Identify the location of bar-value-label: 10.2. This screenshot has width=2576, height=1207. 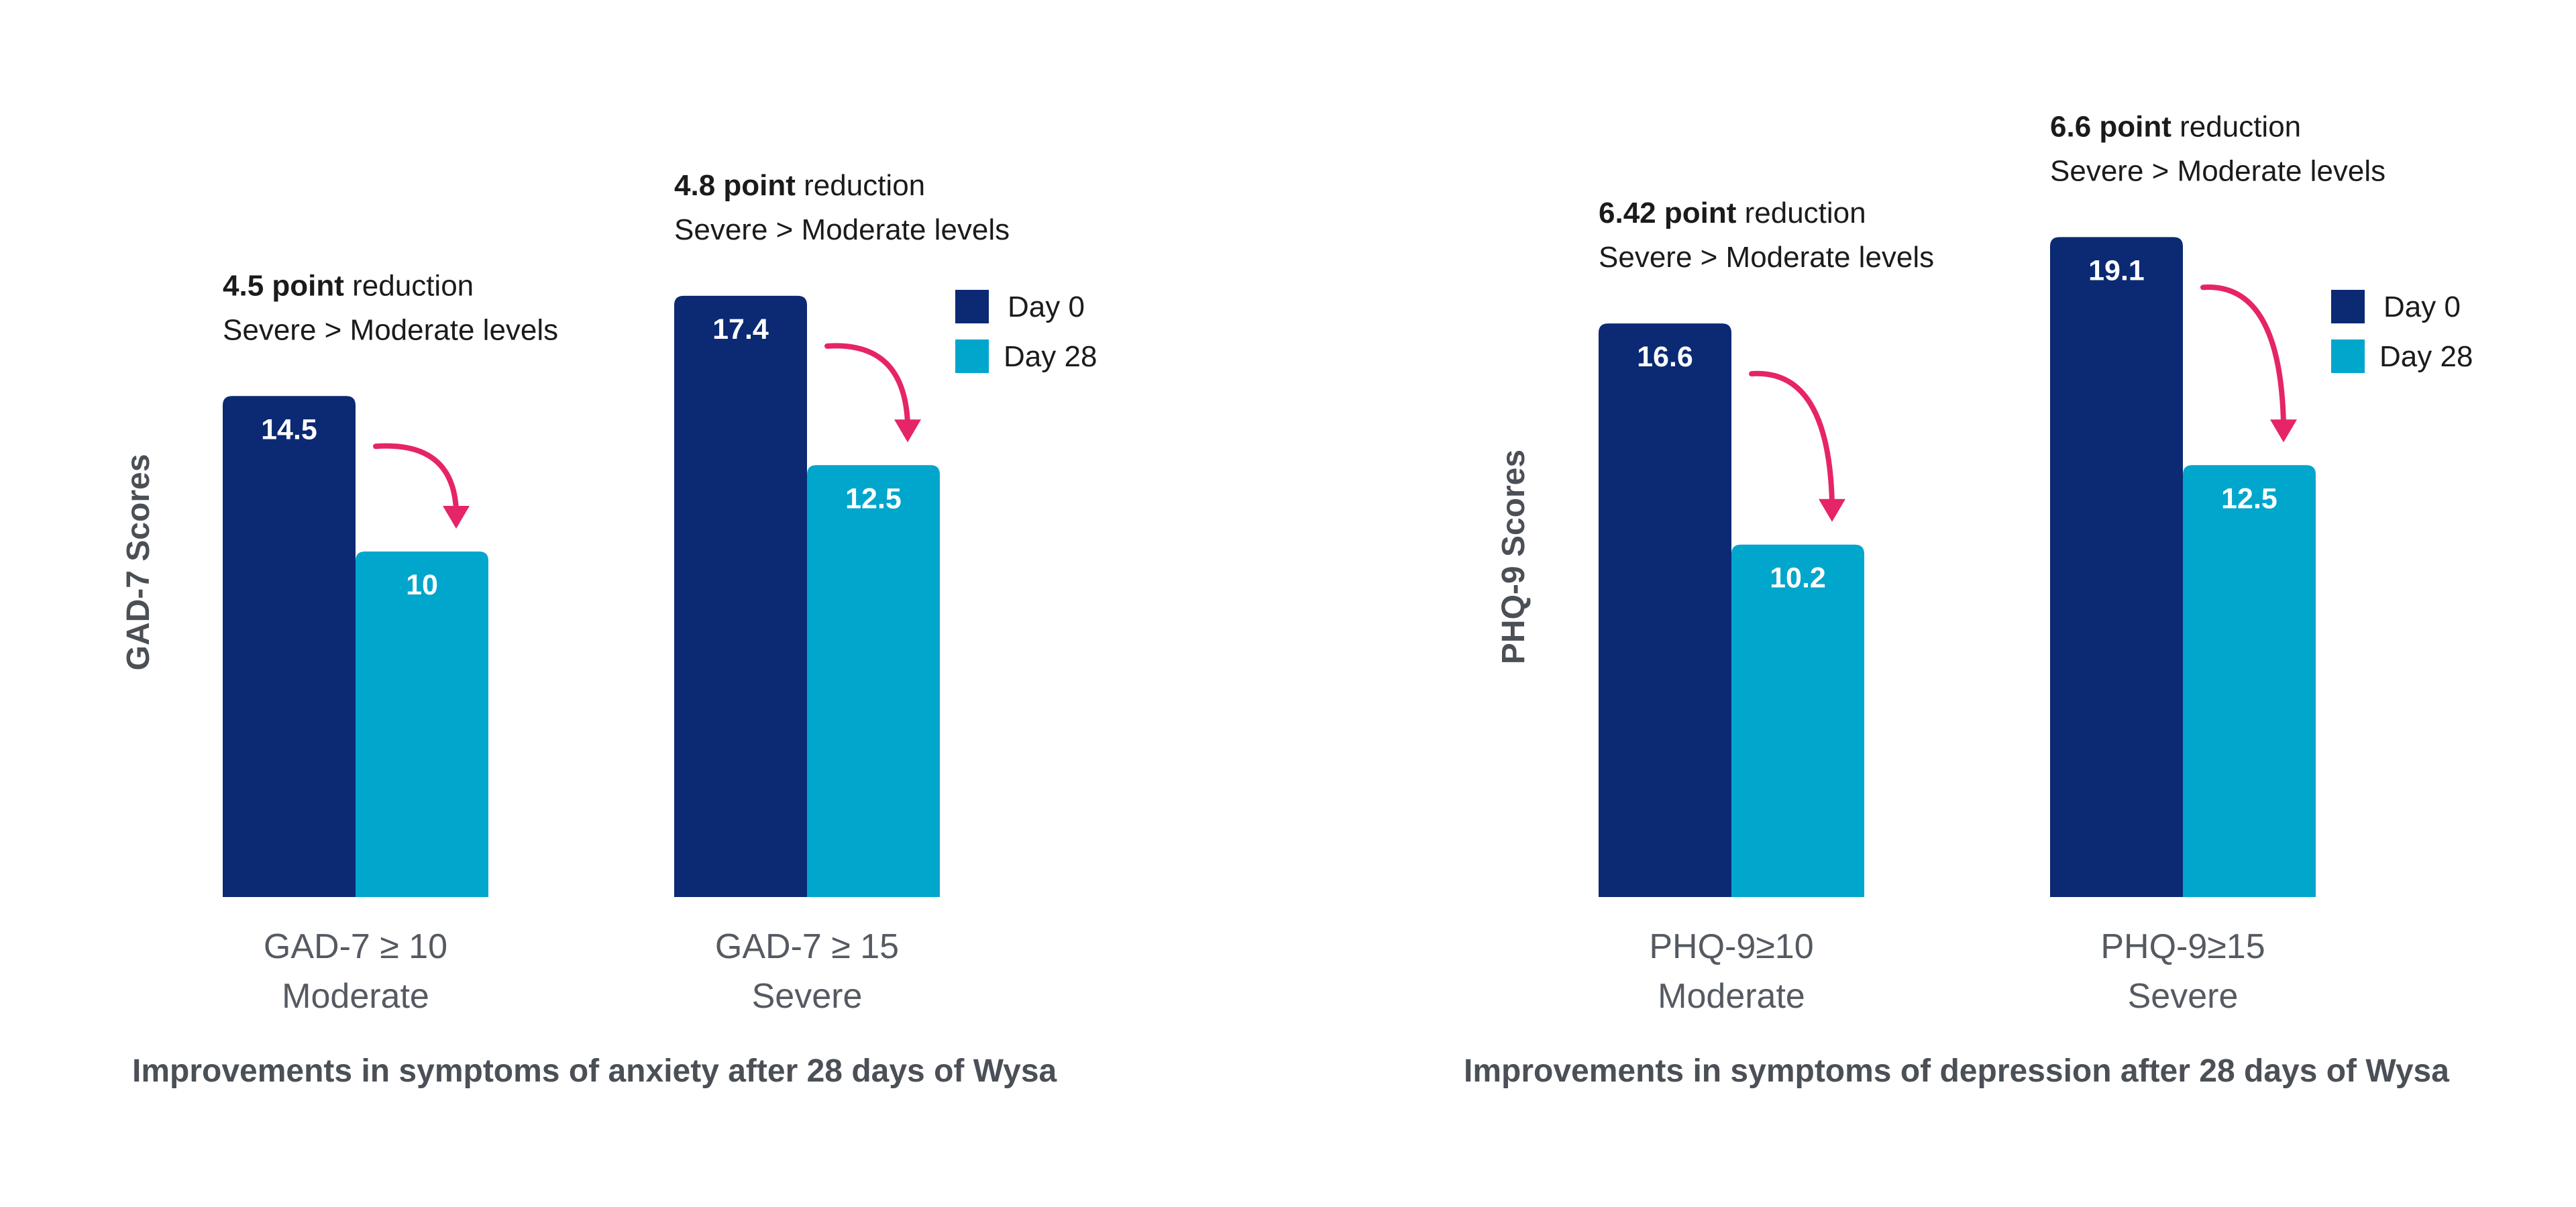
(1798, 578).